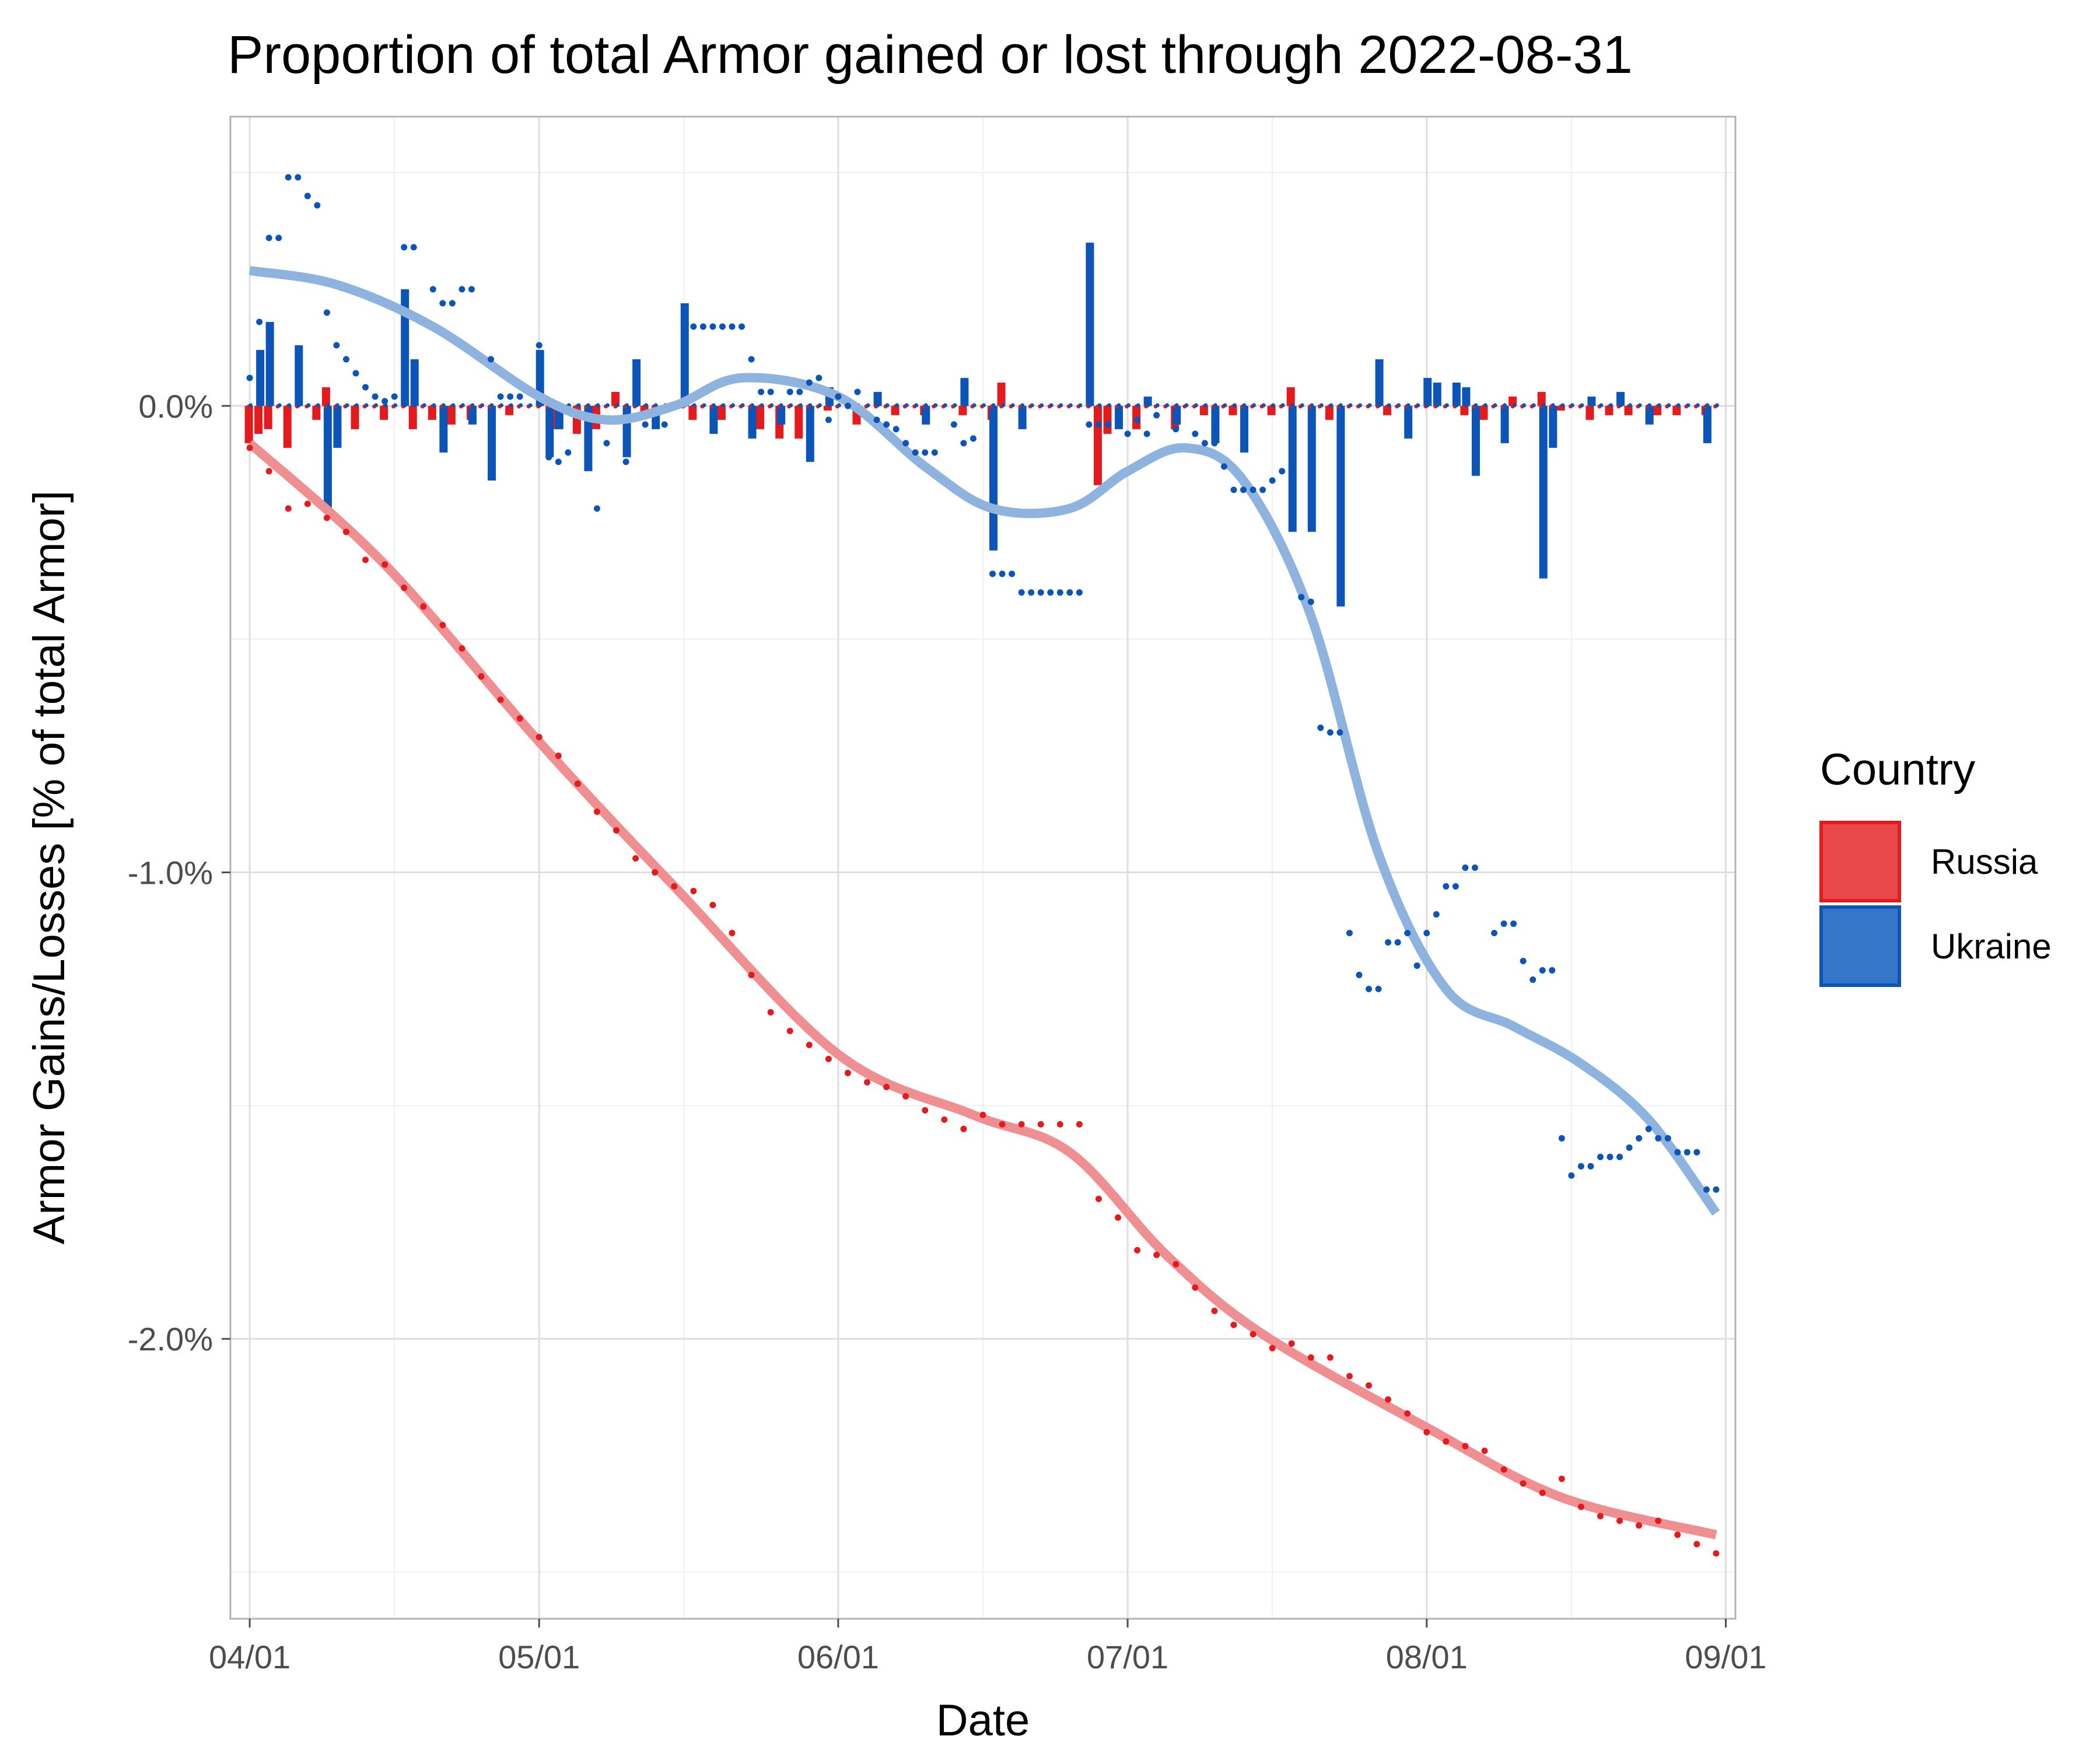  Describe the element at coordinates (838, 1657) in the screenshot. I see `x-tick-label: 06/01` at that location.